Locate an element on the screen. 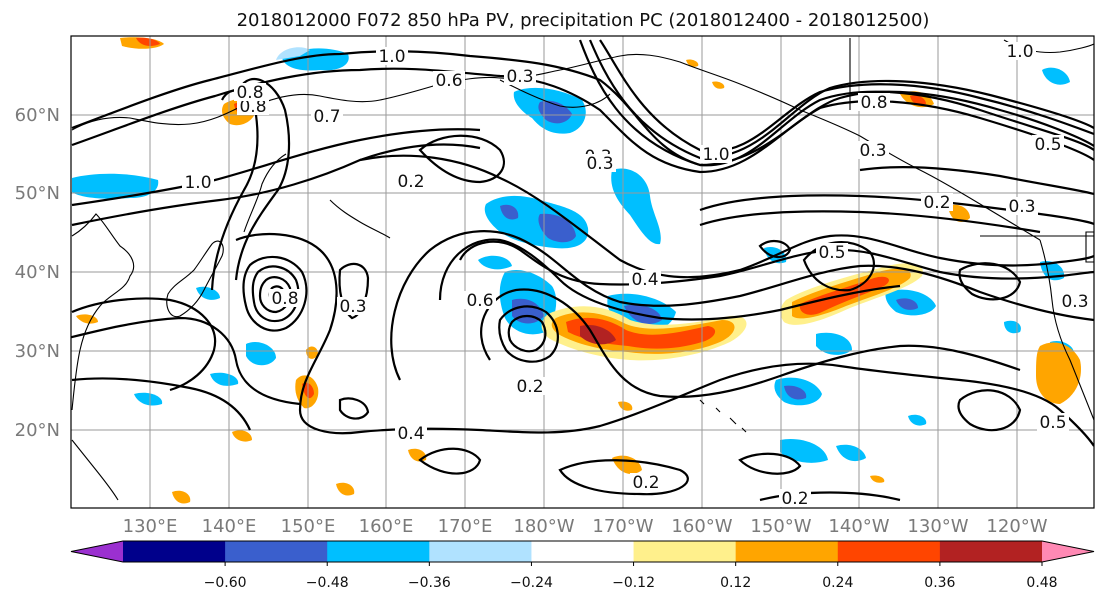  longitude-label: 140°E is located at coordinates (229, 526).